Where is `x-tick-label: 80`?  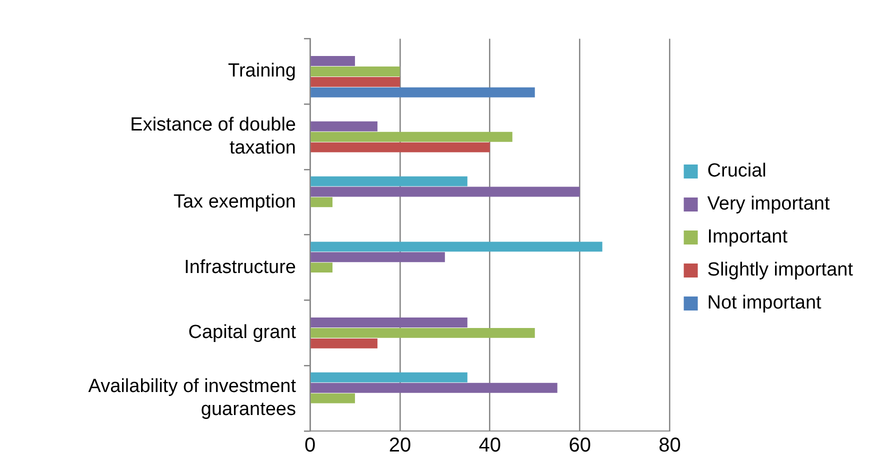 x-tick-label: 80 is located at coordinates (669, 445).